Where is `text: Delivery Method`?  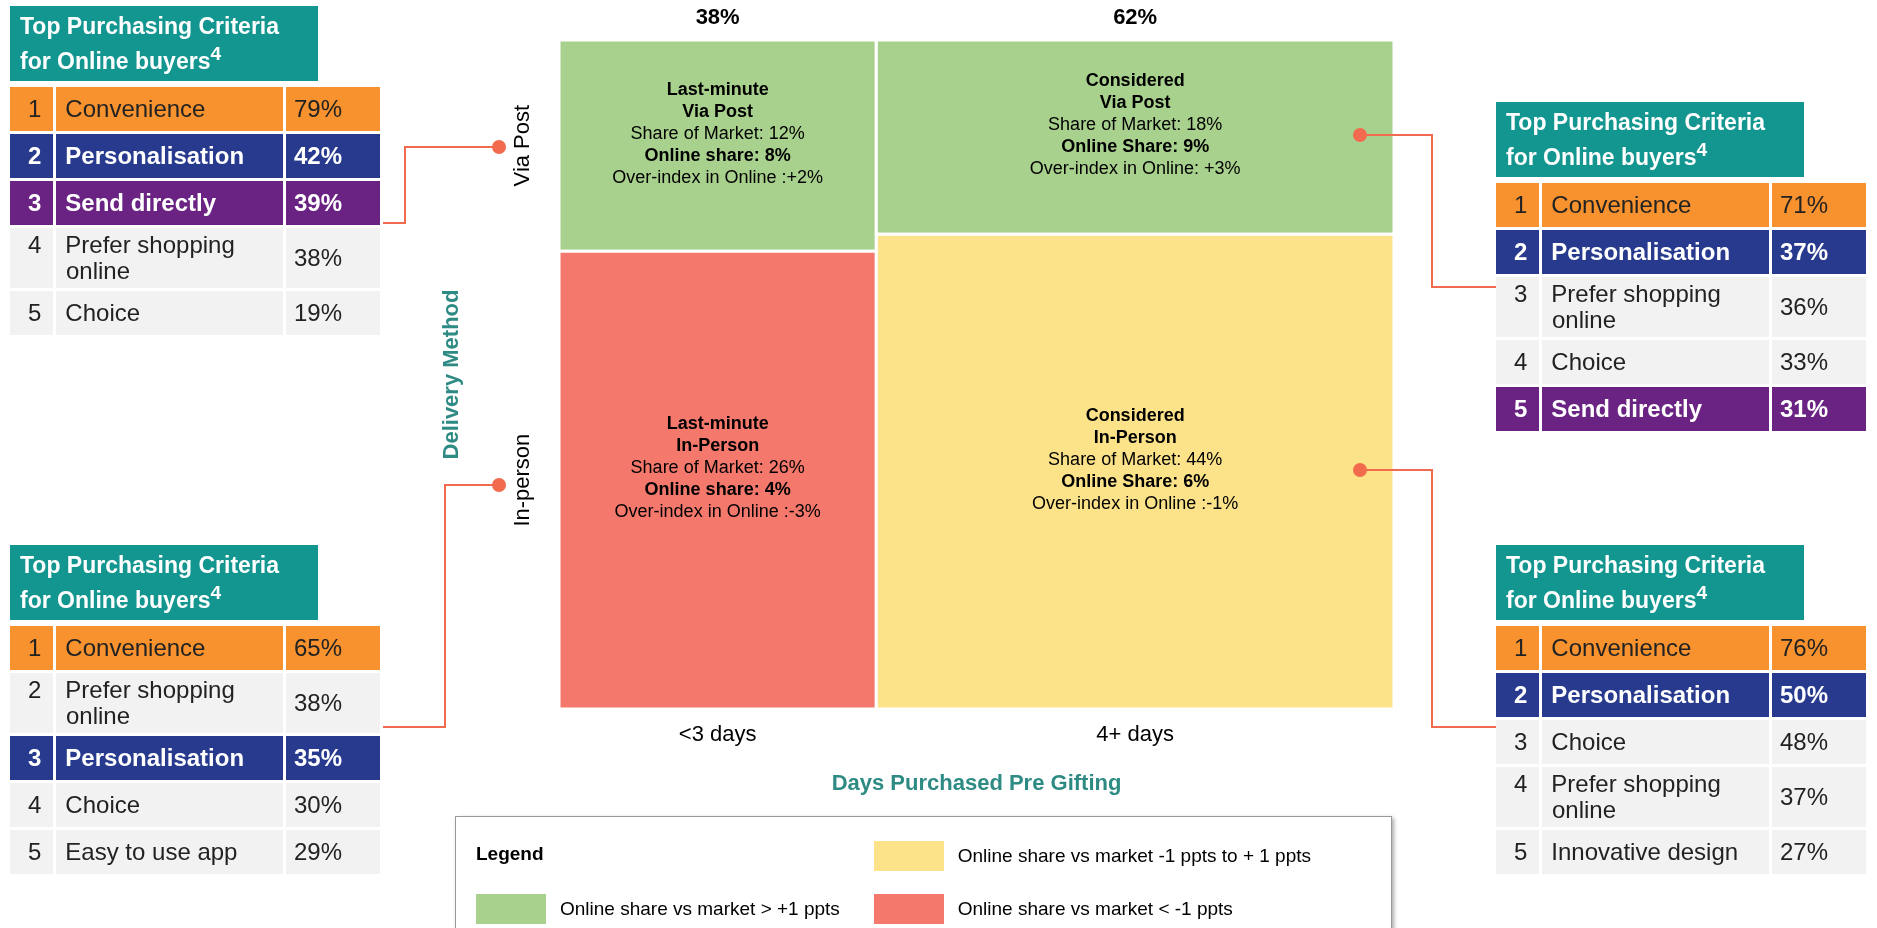 text: Delivery Method is located at coordinates (451, 374).